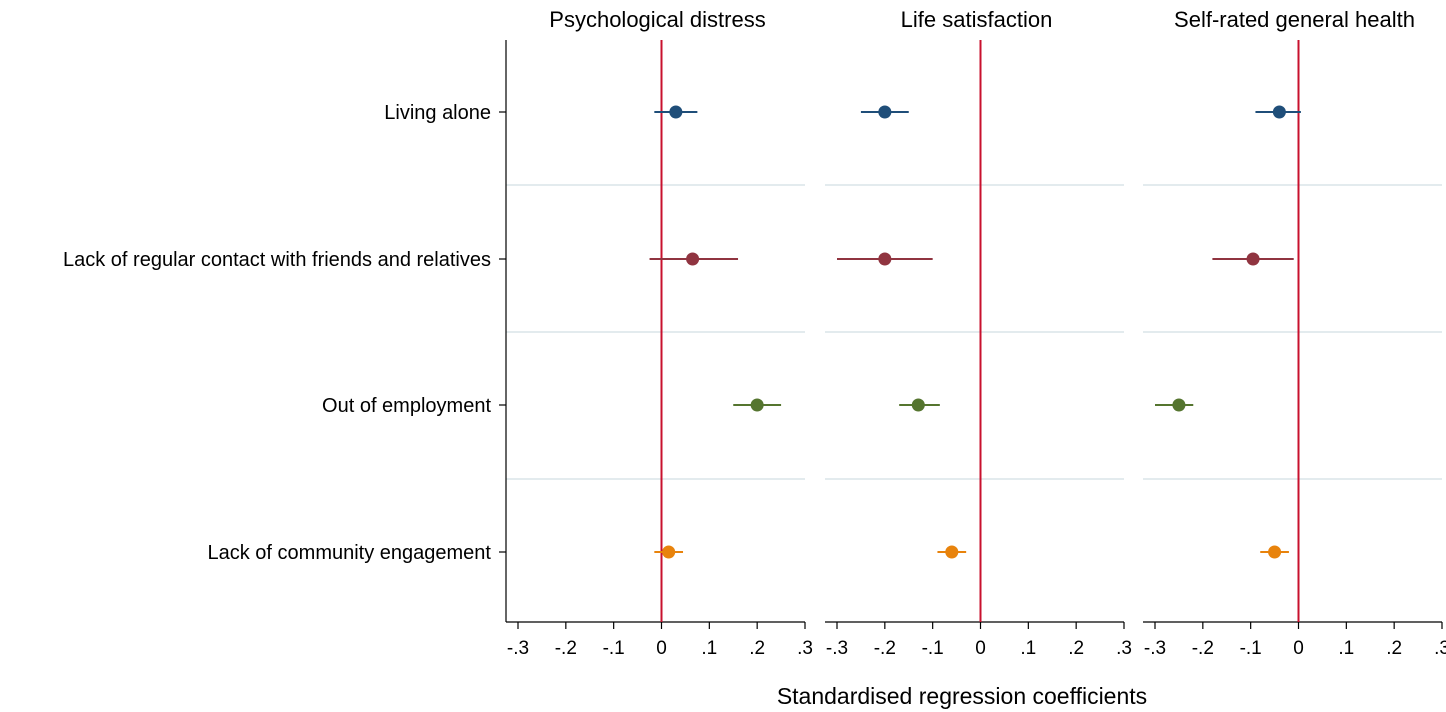 This screenshot has height=712, width=1446. Describe the element at coordinates (962, 696) in the screenshot. I see `x-axis-title: Standardised regression coefficients` at that location.